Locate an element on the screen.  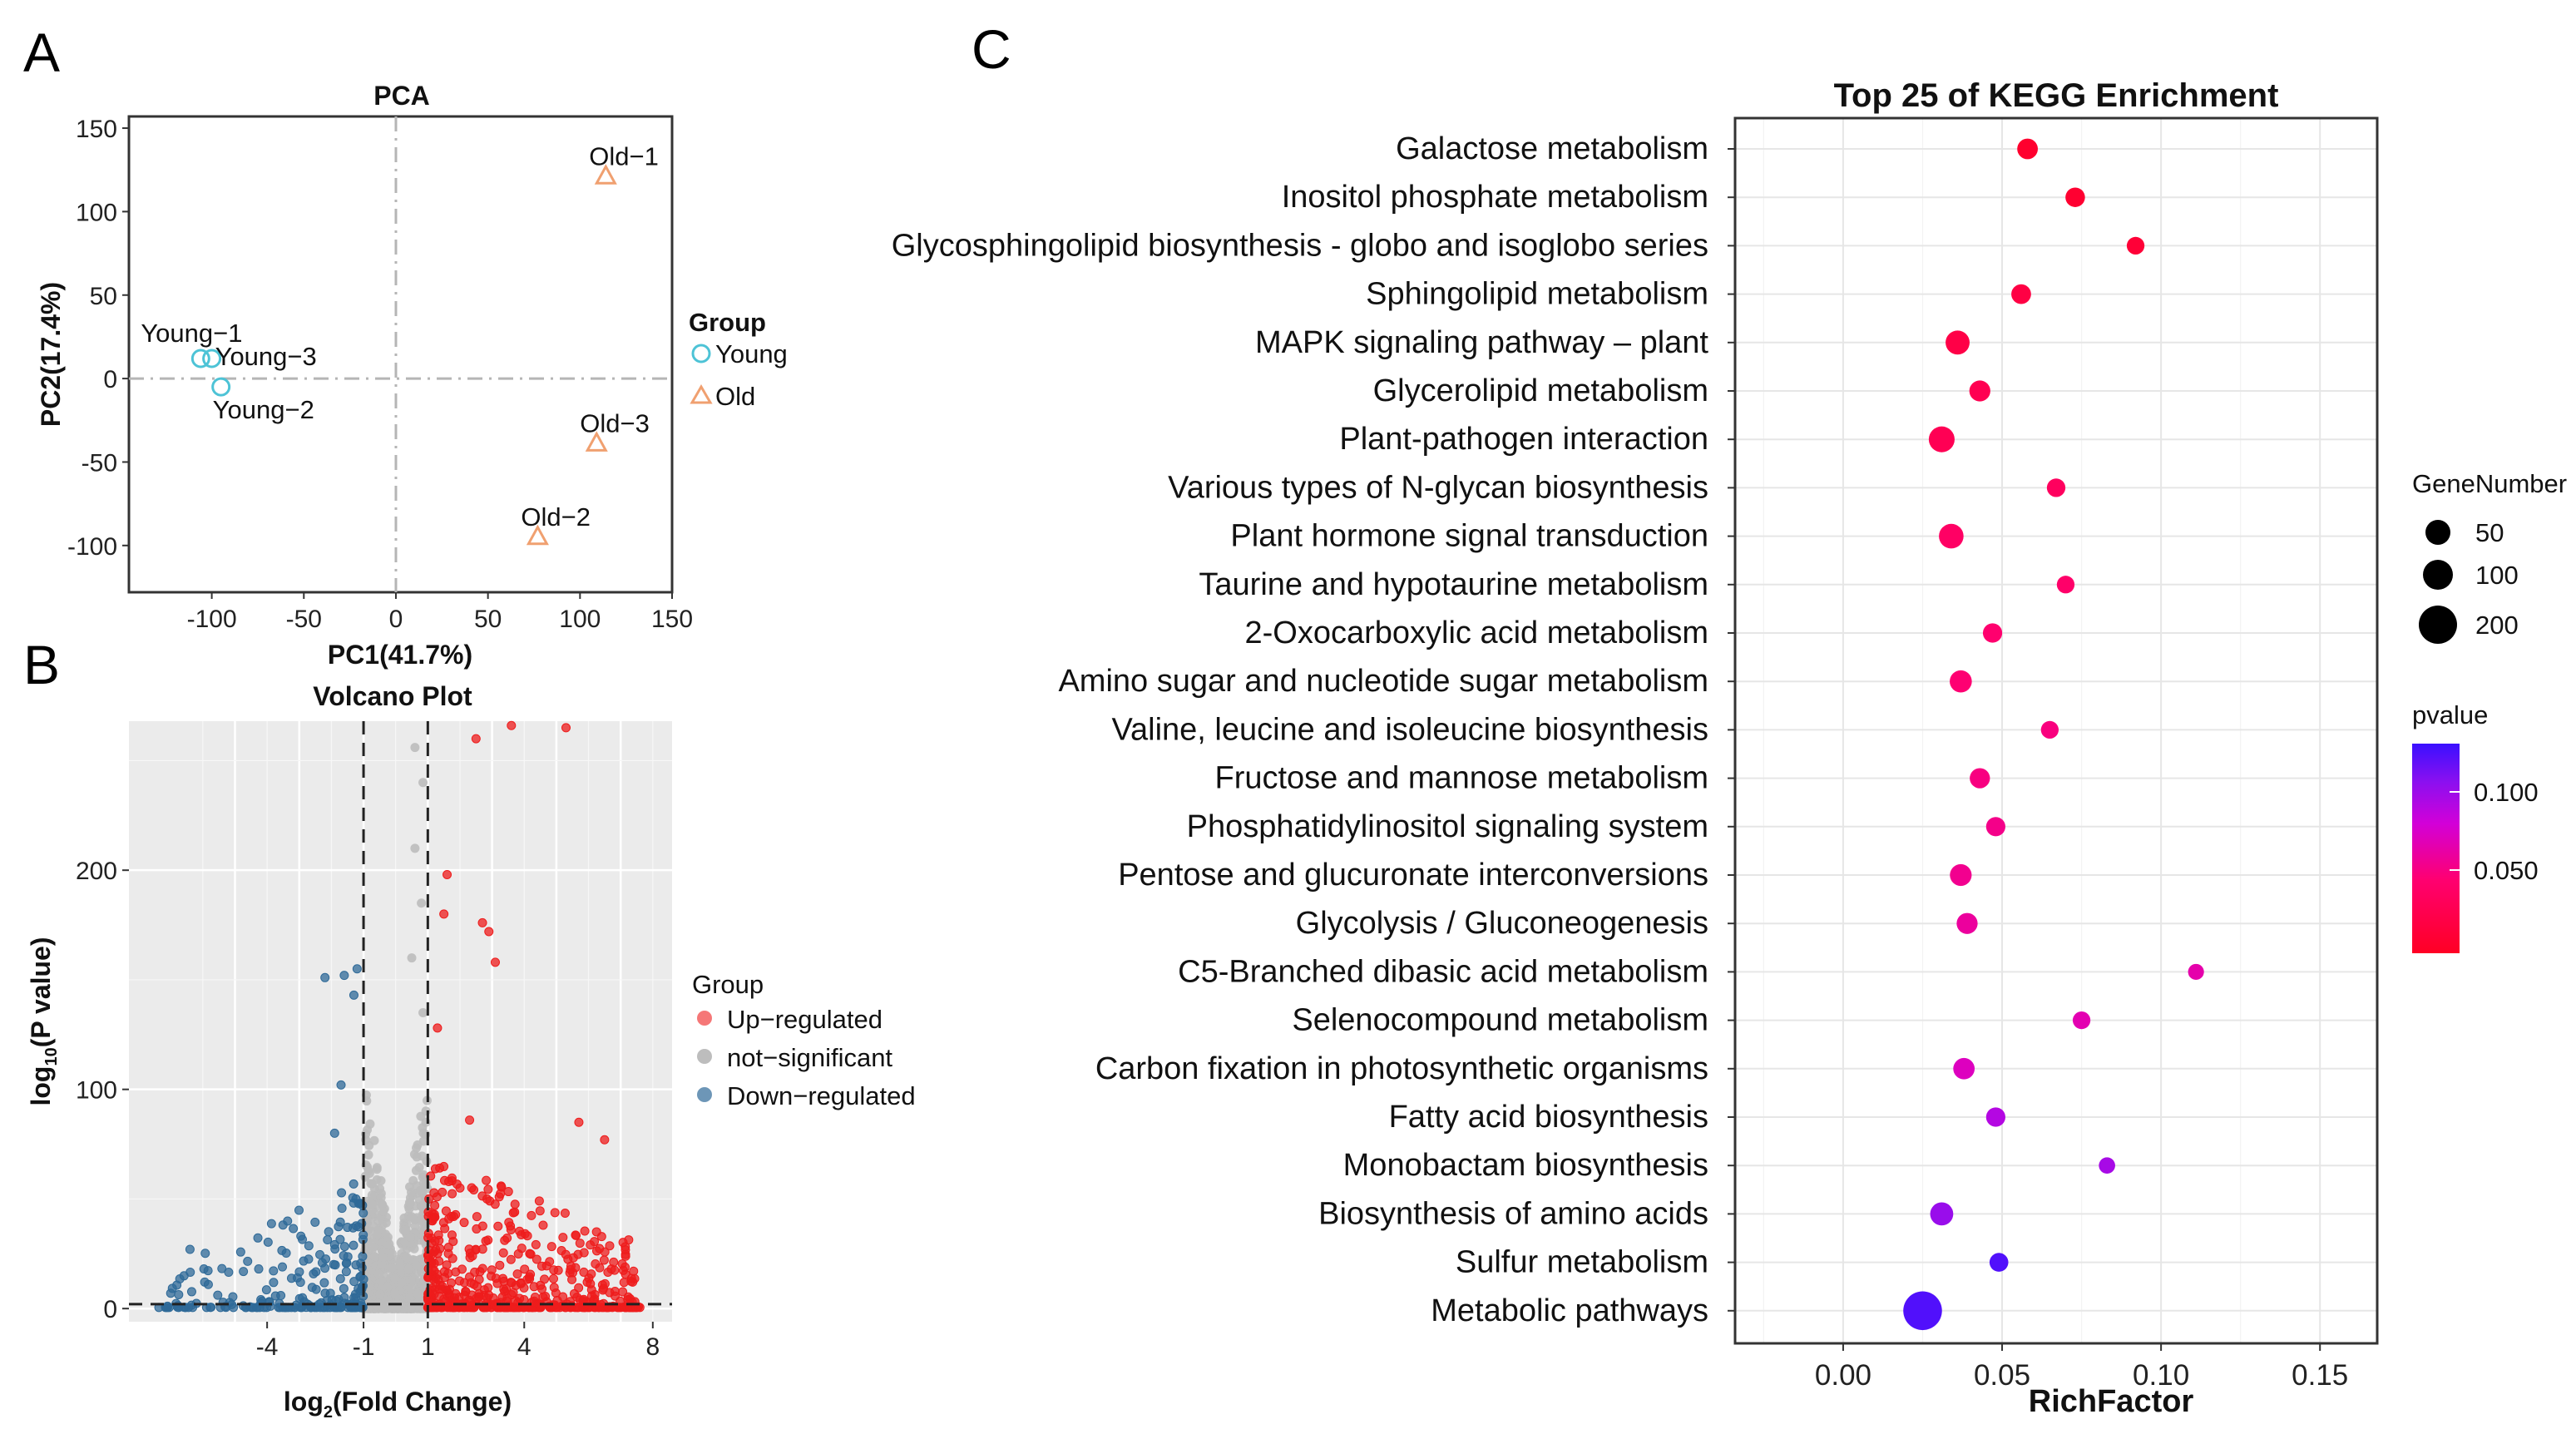
pca-point-label: Young−1 is located at coordinates (191, 333).